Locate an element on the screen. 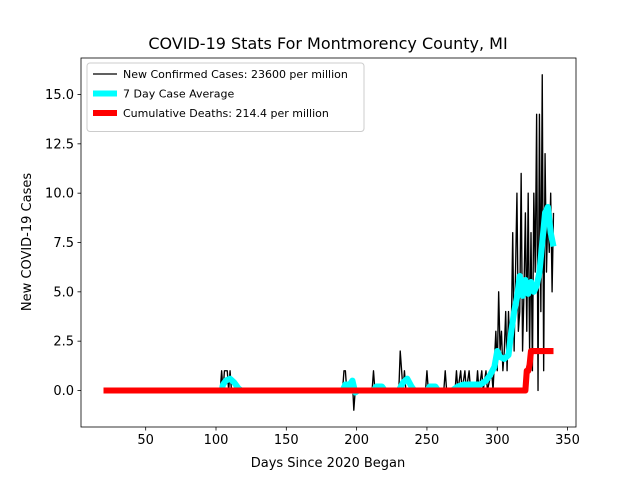 Image resolution: width=640 pixels, height=484 pixels. y-tick-label: 5.0 is located at coordinates (63, 292).